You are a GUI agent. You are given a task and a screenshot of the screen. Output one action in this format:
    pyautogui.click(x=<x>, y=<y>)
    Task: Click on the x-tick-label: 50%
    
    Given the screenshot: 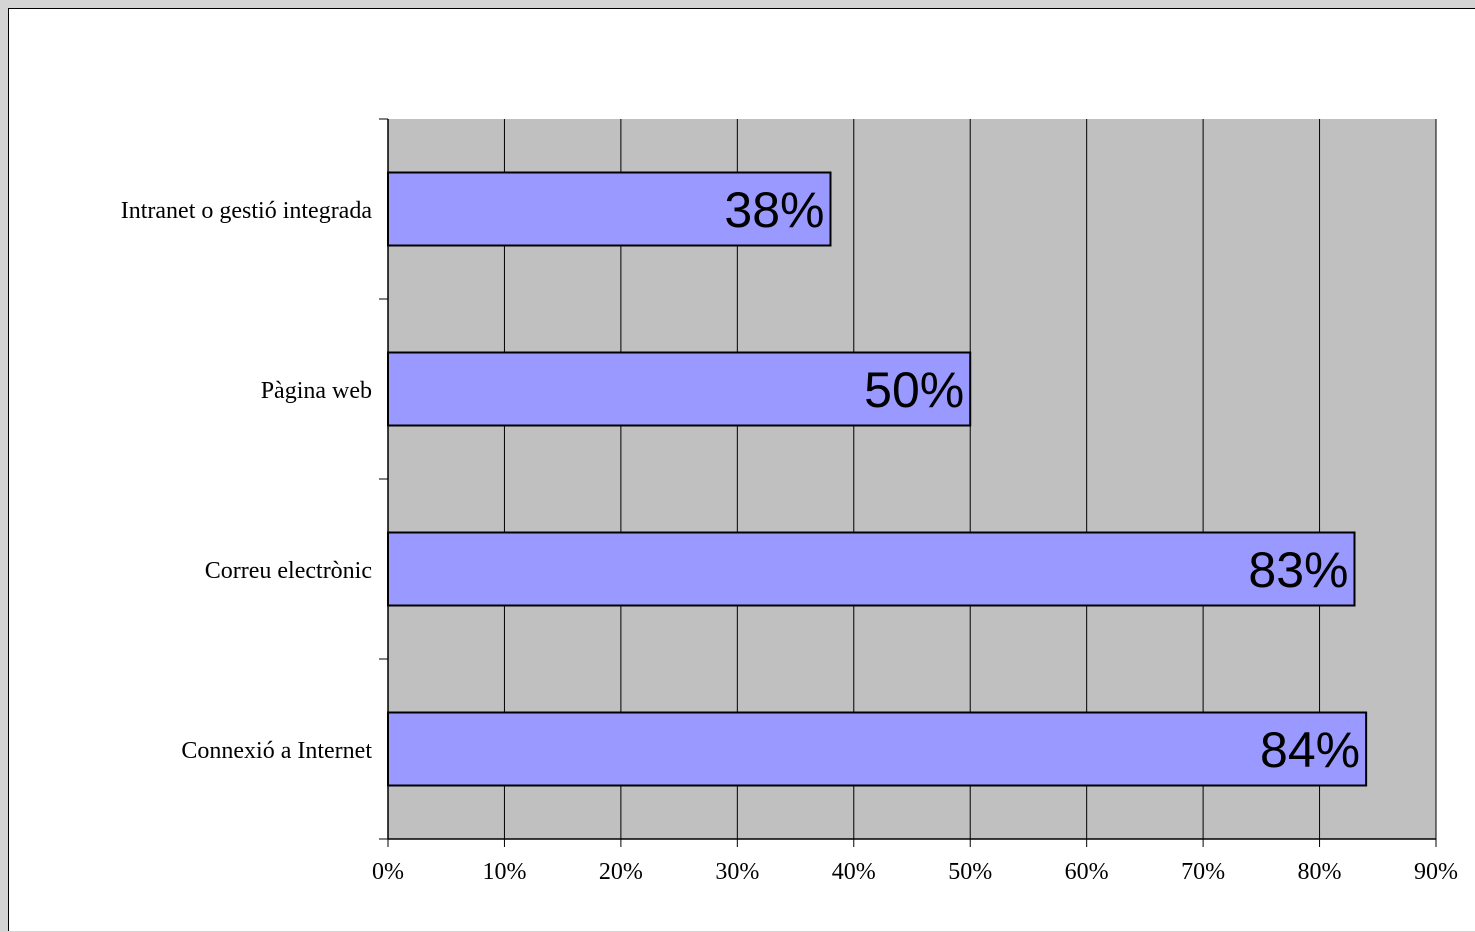 What is the action you would take?
    pyautogui.click(x=970, y=872)
    